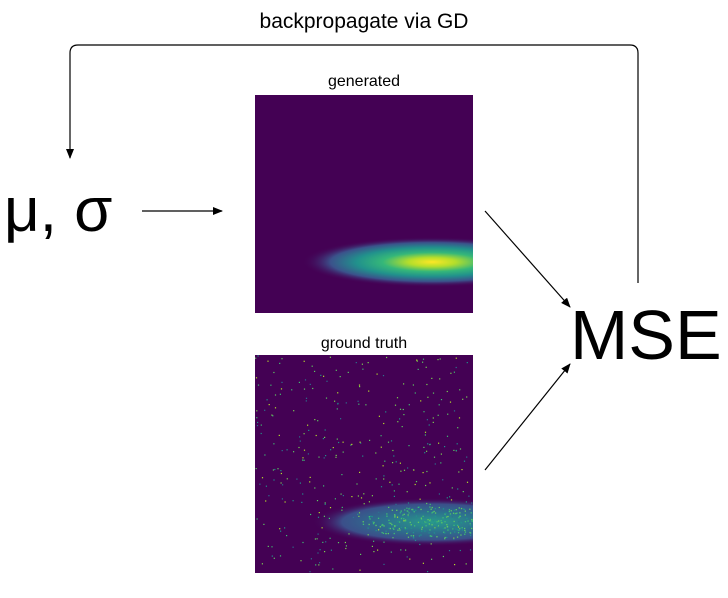 The height and width of the screenshot is (598, 728). Describe the element at coordinates (58, 210) in the screenshot. I see `params-label: μ, σ` at that location.